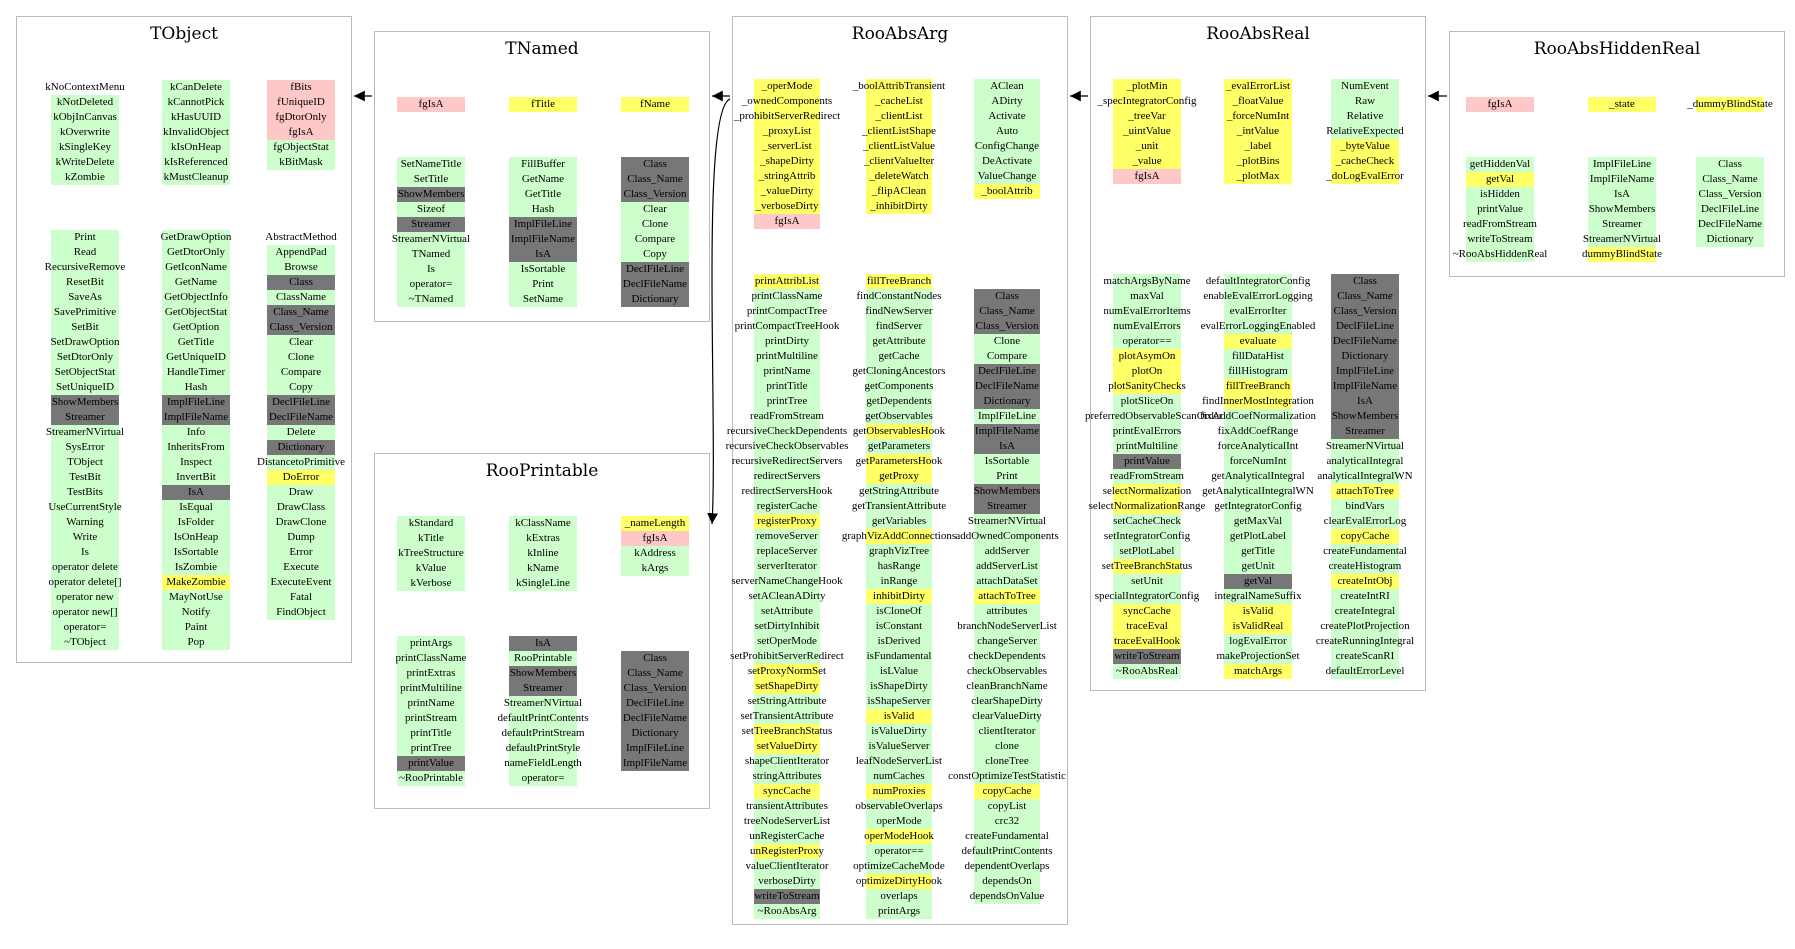 This screenshot has width=1795, height=949. I want to click on member-label: kWriteDelete, so click(85, 162).